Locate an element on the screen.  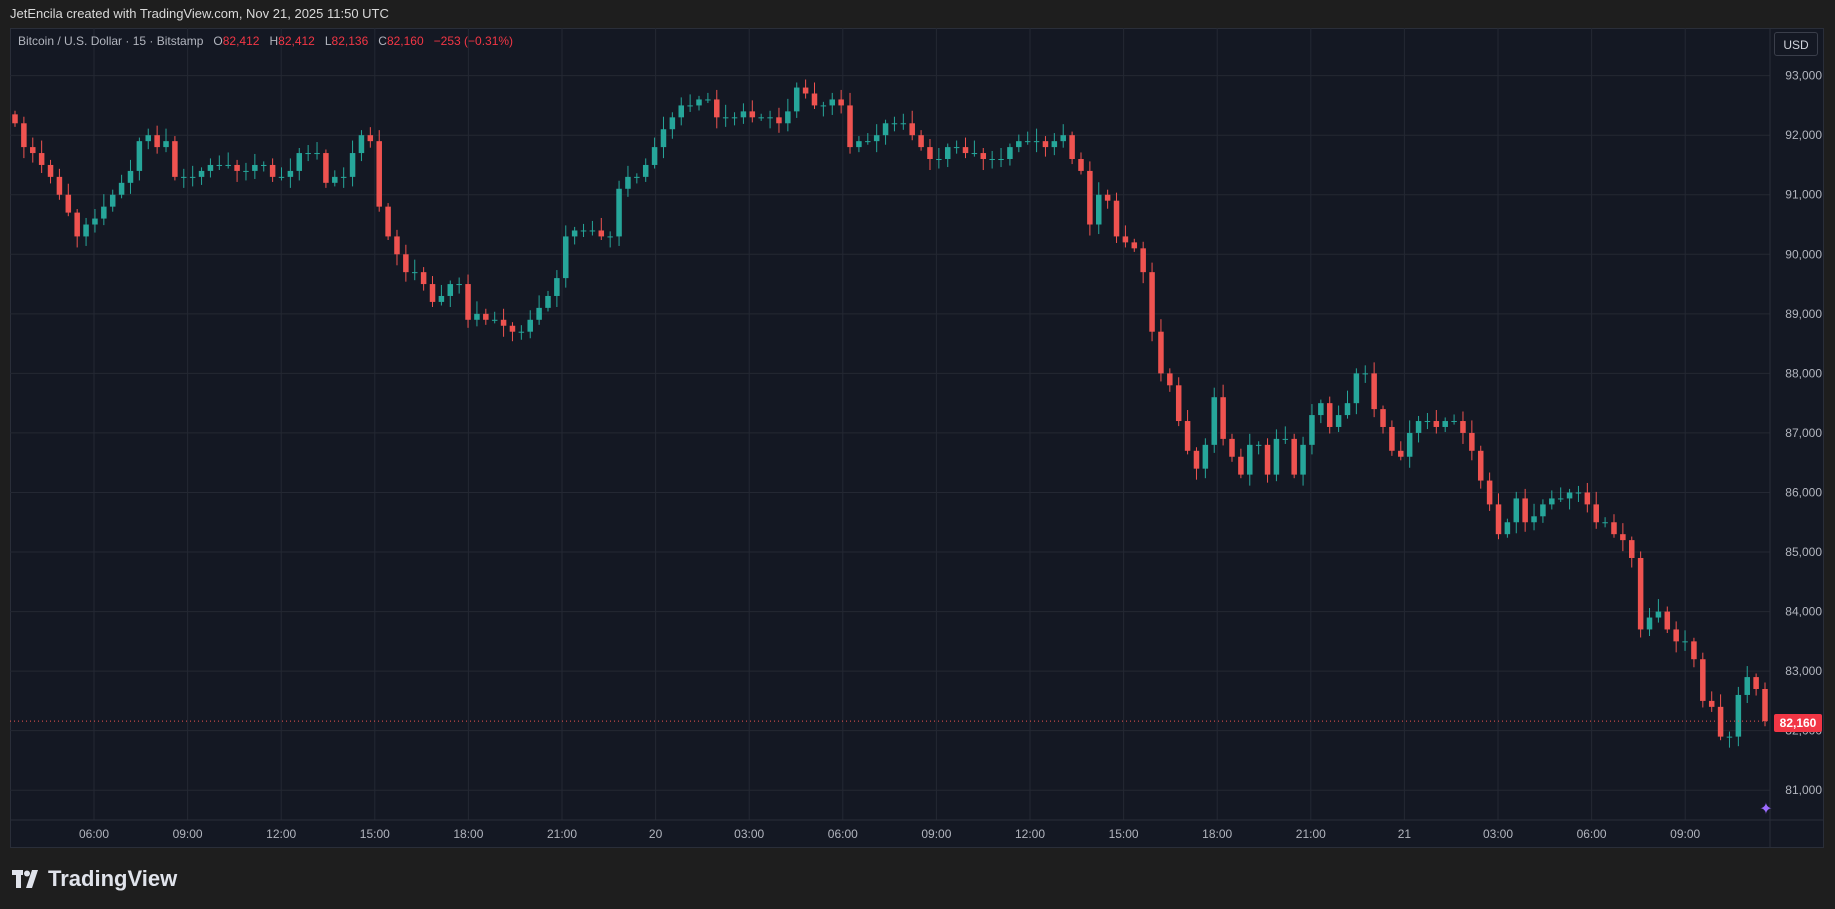
y-tick-label: 85,000 is located at coordinates (1803, 552).